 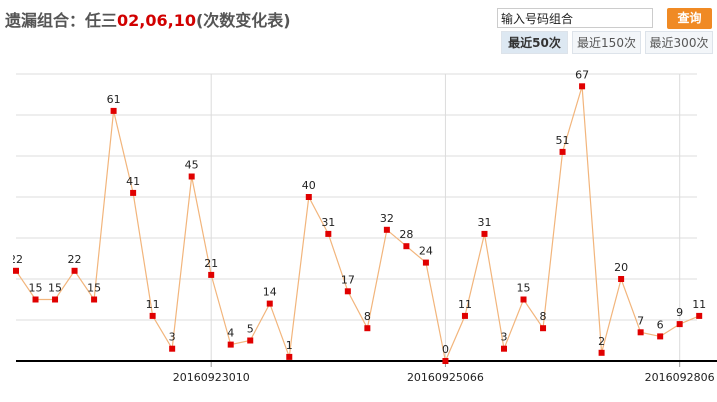 What do you see at coordinates (309, 185) in the screenshot?
I see `data-label: 40` at bounding box center [309, 185].